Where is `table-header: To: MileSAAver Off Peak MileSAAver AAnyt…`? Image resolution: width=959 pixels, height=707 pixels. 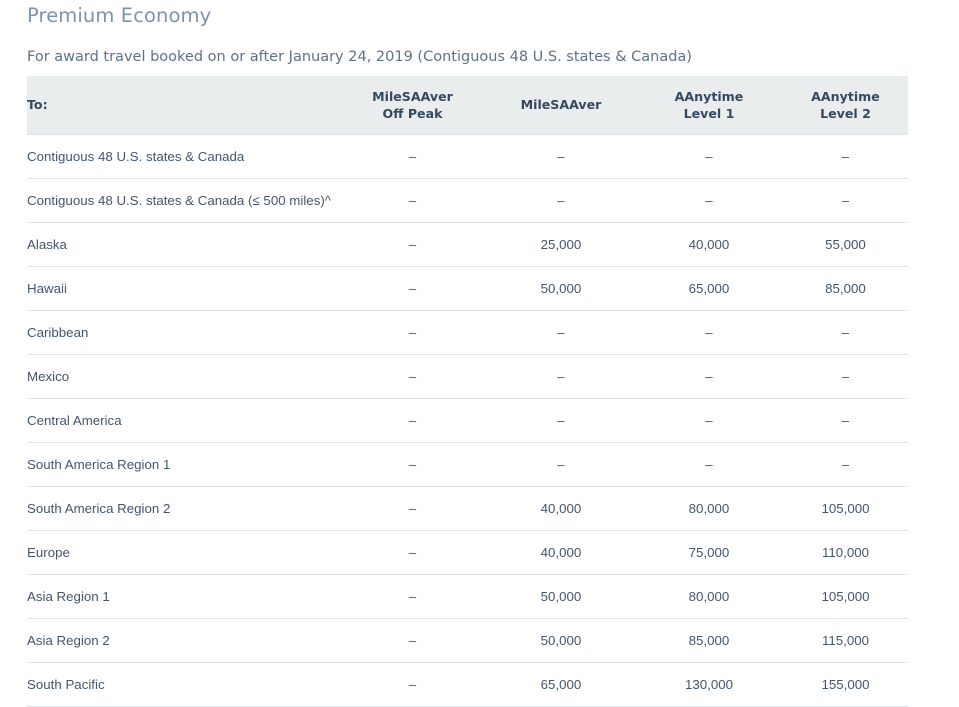 table-header: To: MileSAAver Off Peak MileSAAver AAnyt… is located at coordinates (467, 105).